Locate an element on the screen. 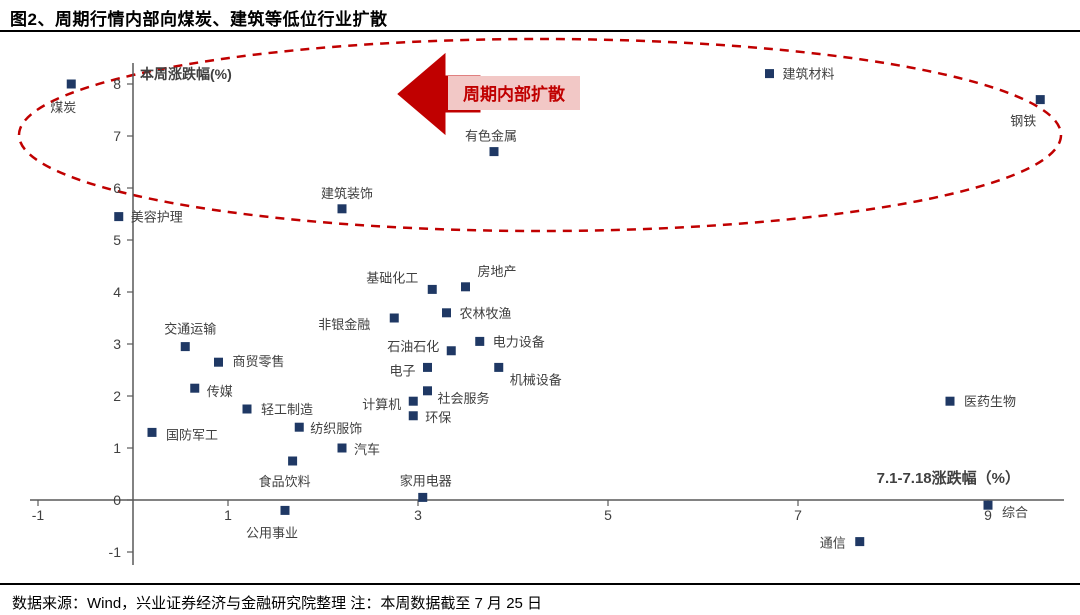  y-tick-label: 8 is located at coordinates (117, 84).